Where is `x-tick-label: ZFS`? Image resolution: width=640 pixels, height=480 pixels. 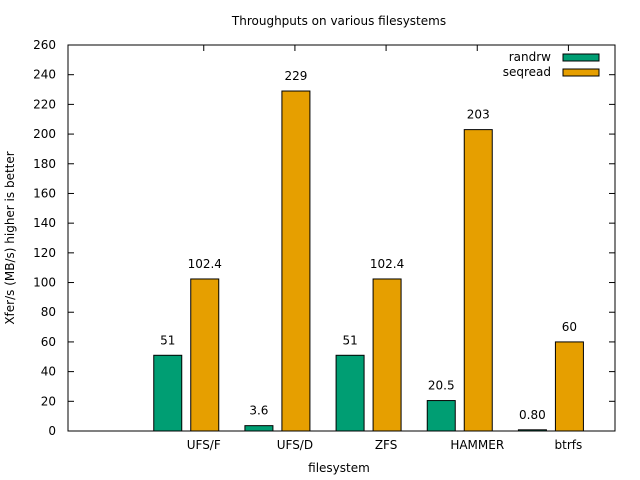 x-tick-label: ZFS is located at coordinates (386, 445).